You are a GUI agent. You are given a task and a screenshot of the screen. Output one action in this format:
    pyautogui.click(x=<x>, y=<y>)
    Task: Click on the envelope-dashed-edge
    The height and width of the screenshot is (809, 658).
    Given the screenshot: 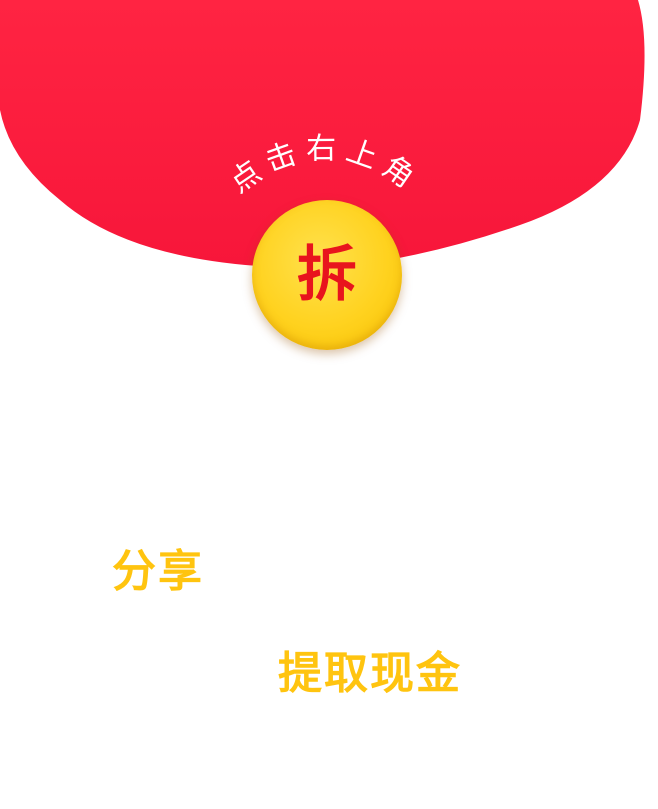 What is the action you would take?
    pyautogui.click(x=527, y=132)
    